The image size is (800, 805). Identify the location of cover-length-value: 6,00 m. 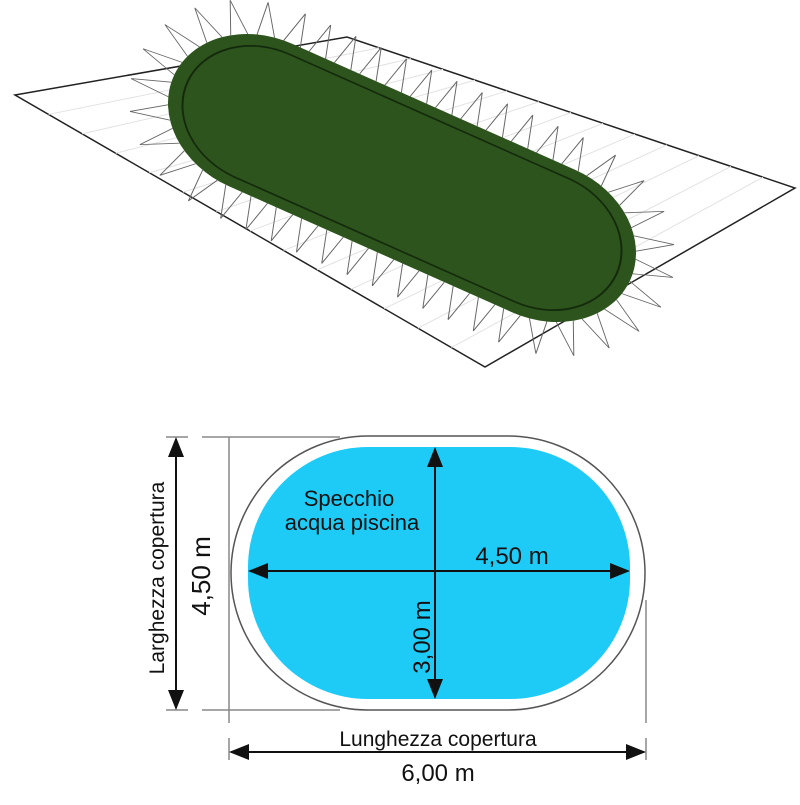
(437, 773).